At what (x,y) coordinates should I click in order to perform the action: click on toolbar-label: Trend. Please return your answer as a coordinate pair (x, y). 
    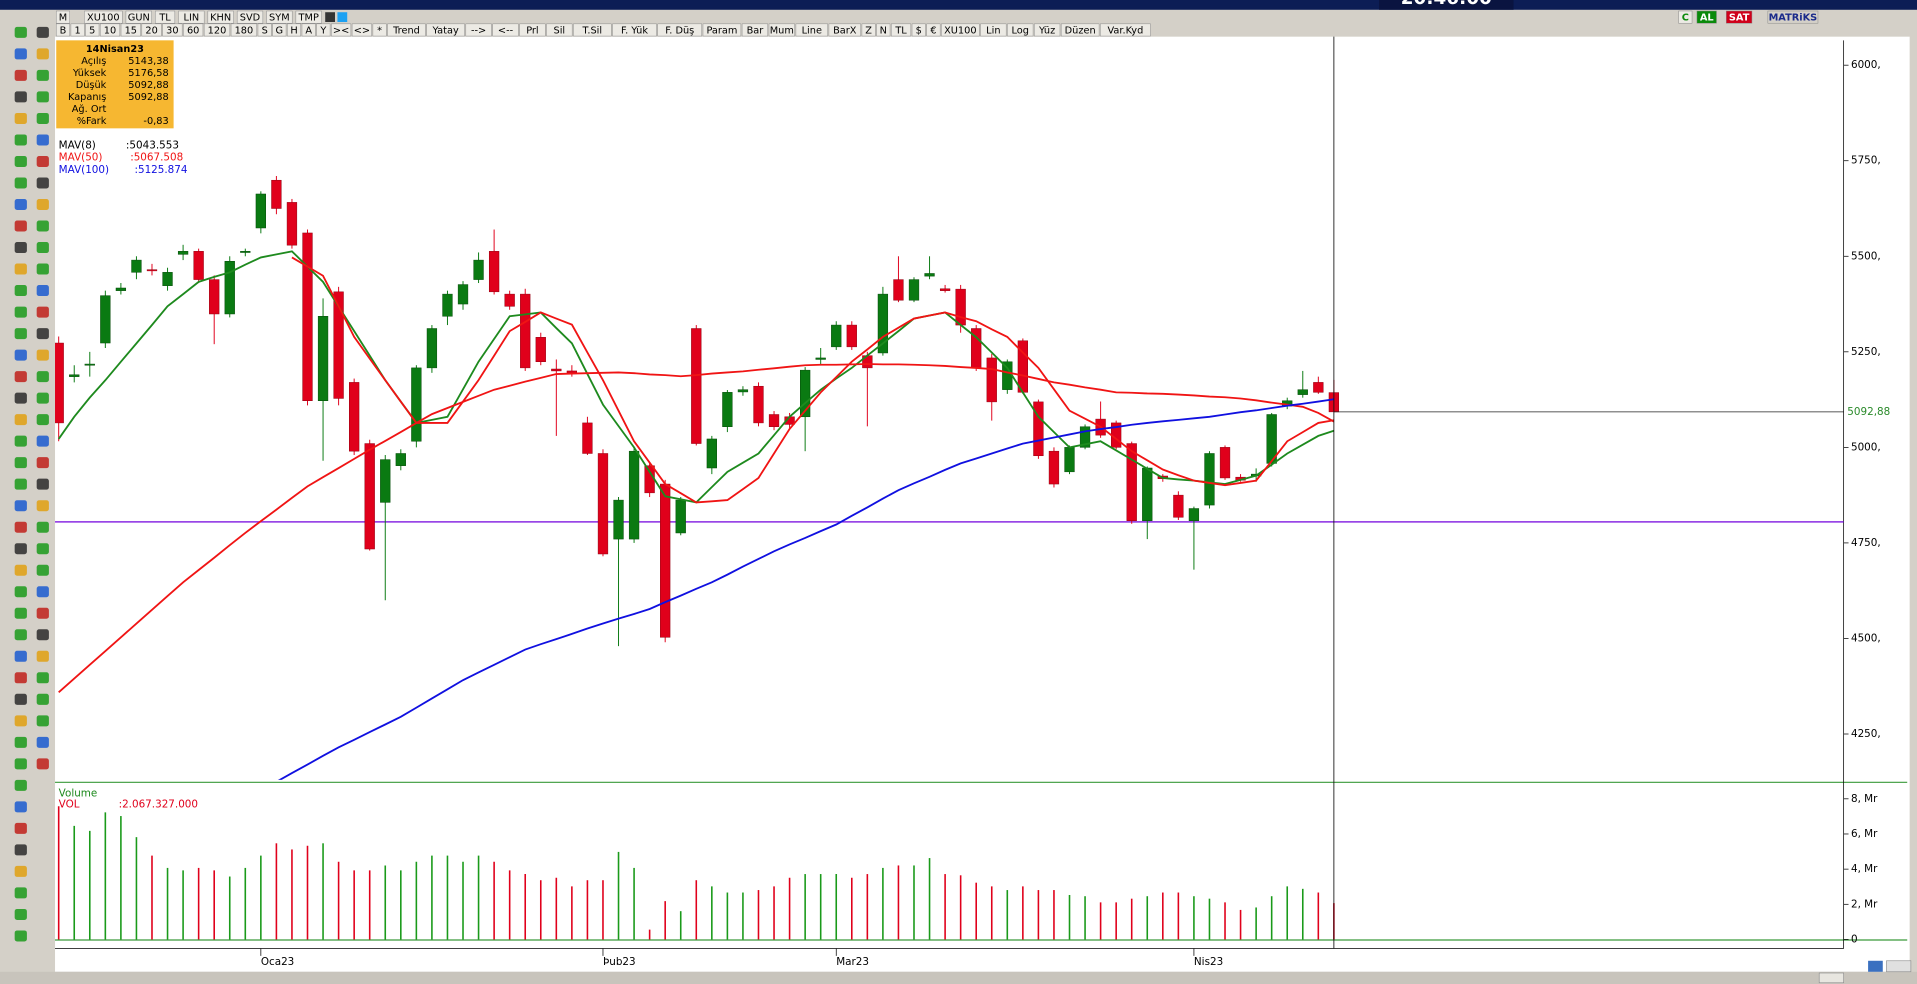
    Looking at the image, I should click on (406, 31).